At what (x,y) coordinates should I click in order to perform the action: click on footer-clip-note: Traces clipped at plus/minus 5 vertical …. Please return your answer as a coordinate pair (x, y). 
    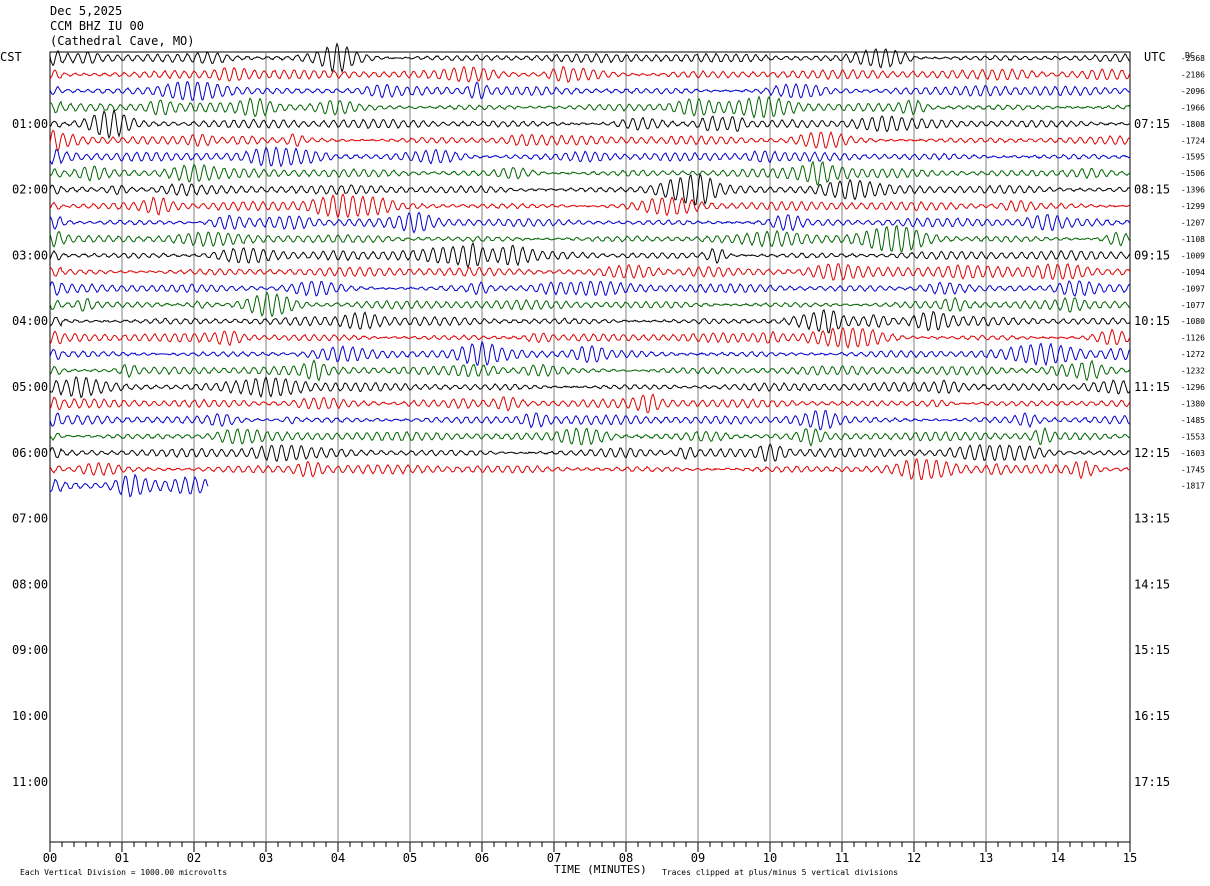
    Looking at the image, I should click on (780, 872).